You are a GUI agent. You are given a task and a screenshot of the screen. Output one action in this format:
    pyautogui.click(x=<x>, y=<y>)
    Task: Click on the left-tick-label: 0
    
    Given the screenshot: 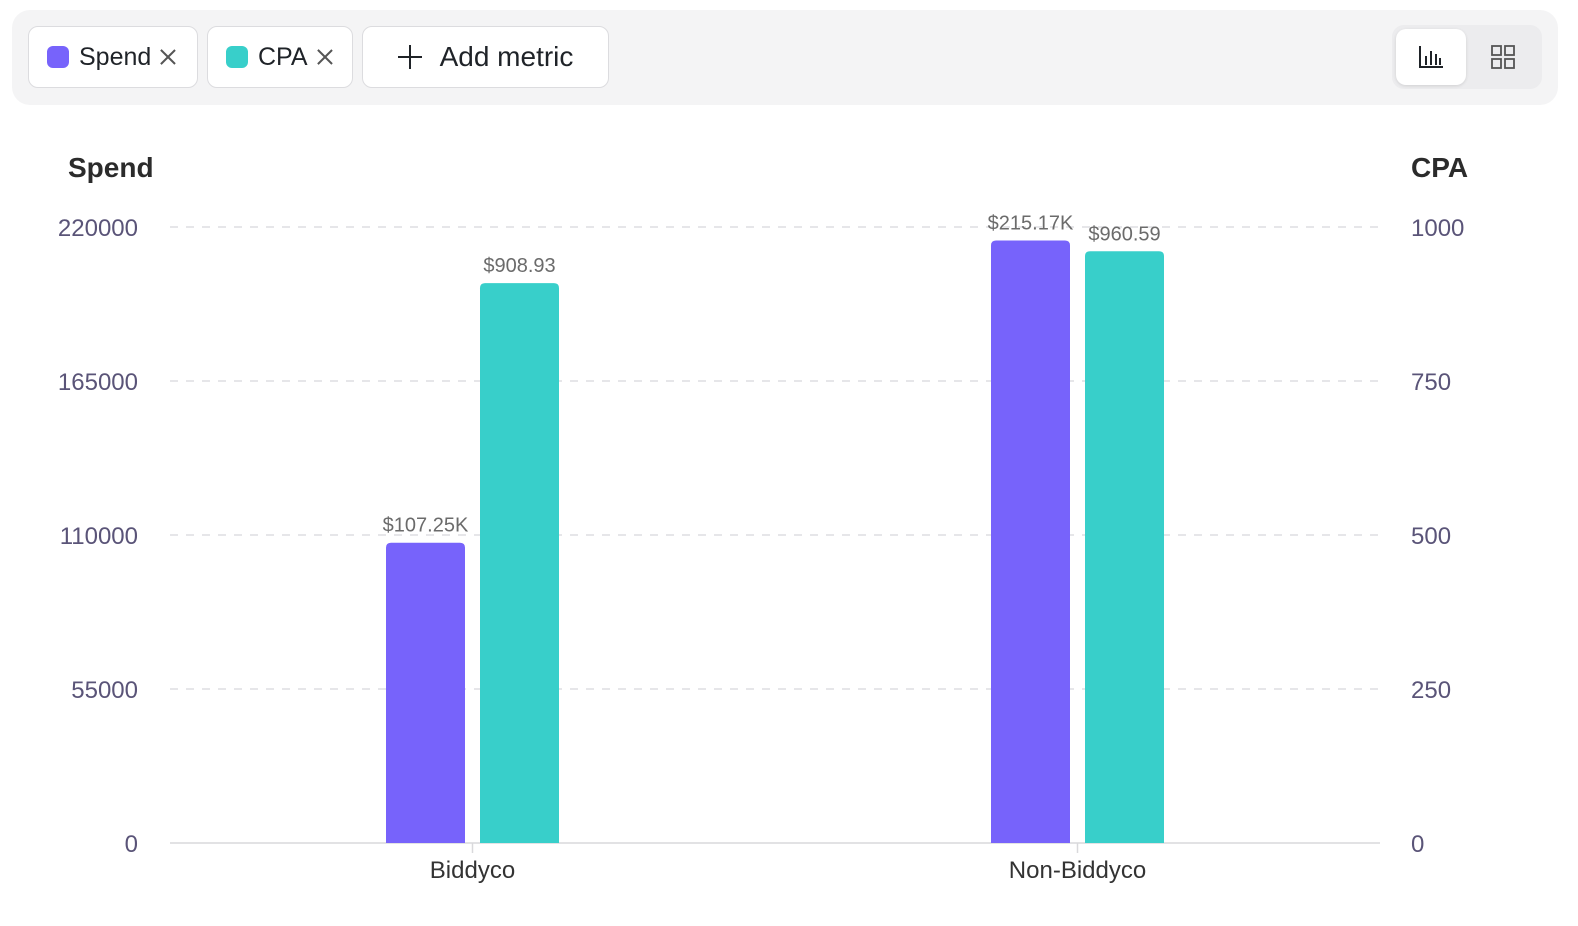 What is the action you would take?
    pyautogui.click(x=131, y=844)
    